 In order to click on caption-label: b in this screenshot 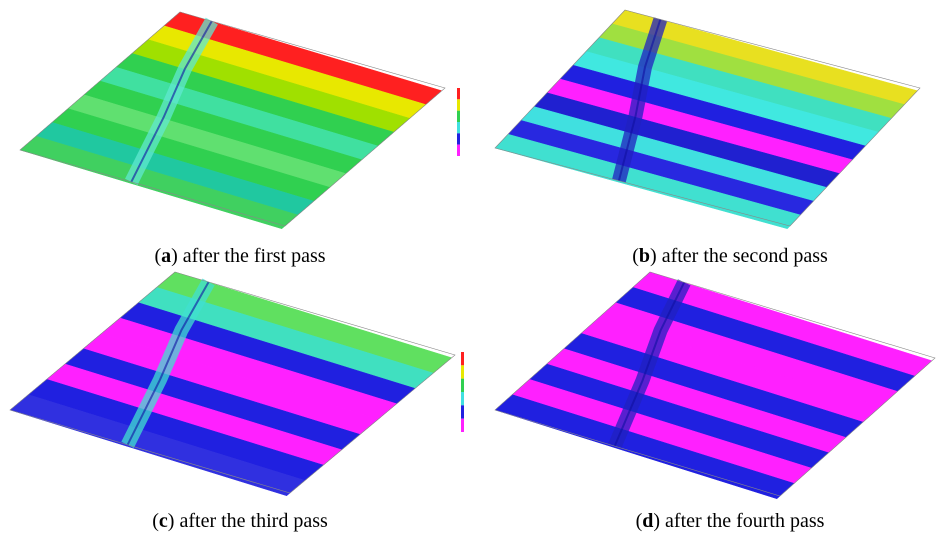, I will do `click(644, 256)`.